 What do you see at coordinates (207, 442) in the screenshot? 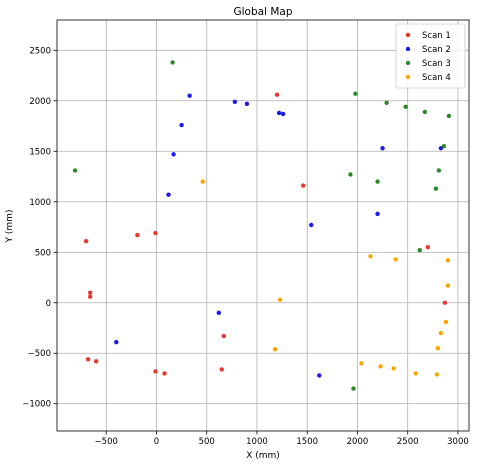
I see `x-tick-label: 500` at bounding box center [207, 442].